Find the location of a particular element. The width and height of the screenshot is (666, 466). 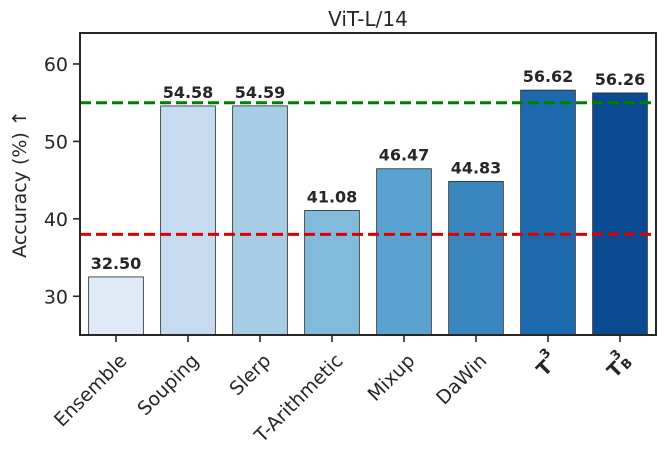

x-tick-label-mixup: Mixup is located at coordinates (391, 378).